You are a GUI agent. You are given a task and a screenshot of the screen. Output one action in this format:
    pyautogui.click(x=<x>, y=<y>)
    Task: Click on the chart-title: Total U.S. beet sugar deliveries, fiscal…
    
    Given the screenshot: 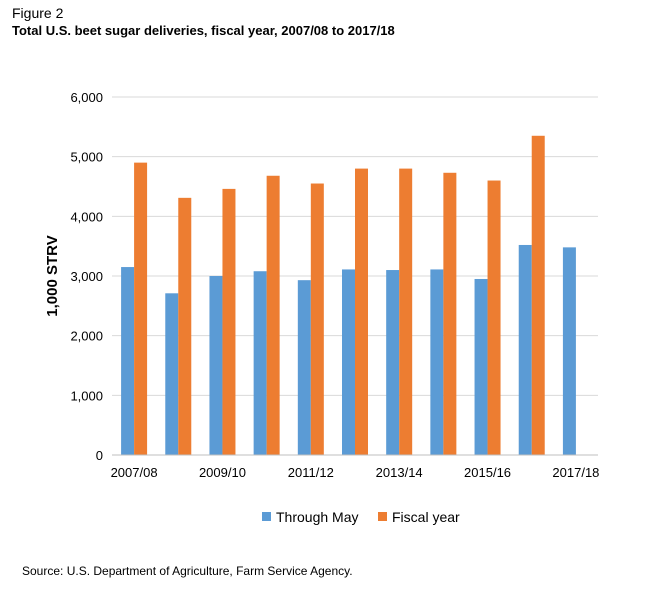 What is the action you would take?
    pyautogui.click(x=203, y=30)
    